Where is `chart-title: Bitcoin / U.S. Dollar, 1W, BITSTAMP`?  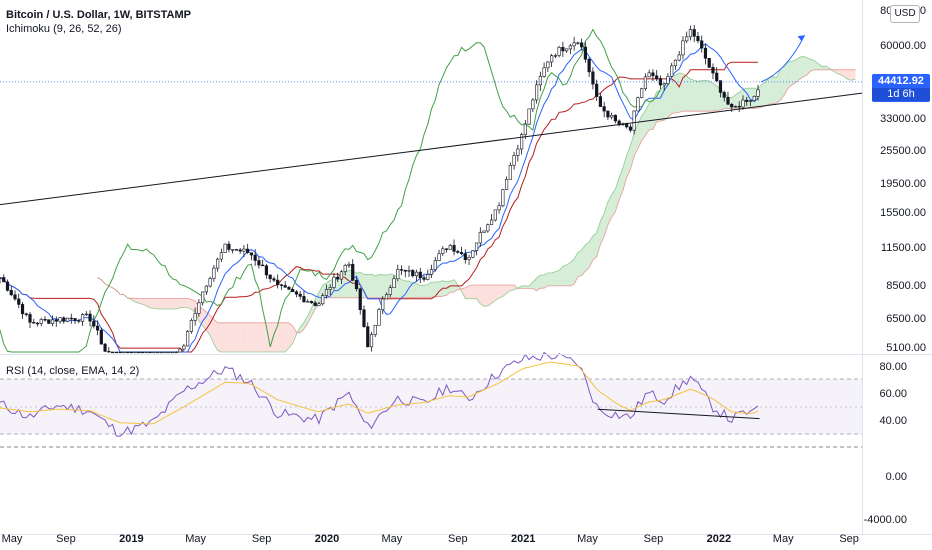 chart-title: Bitcoin / U.S. Dollar, 1W, BITSTAMP is located at coordinates (98, 15).